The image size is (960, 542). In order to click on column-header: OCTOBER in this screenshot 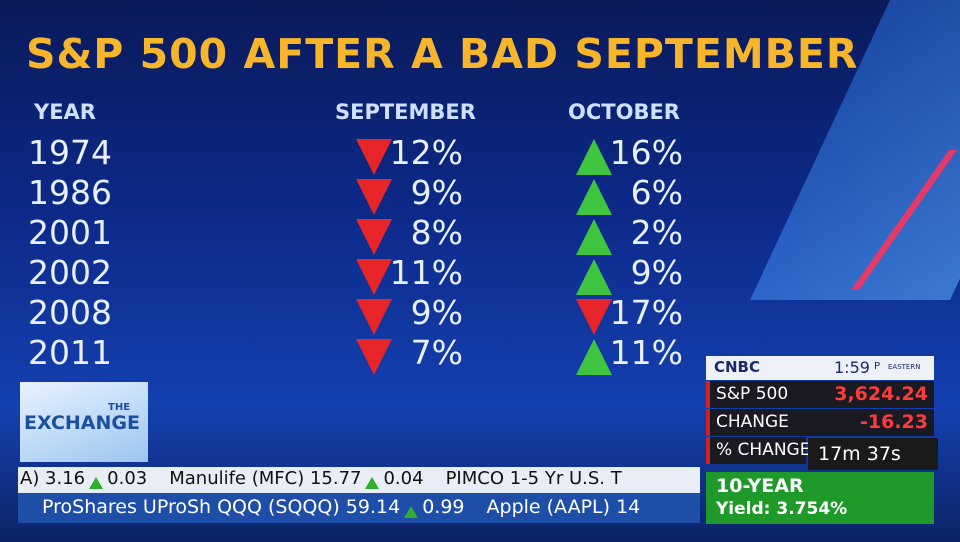, I will do `click(624, 112)`.